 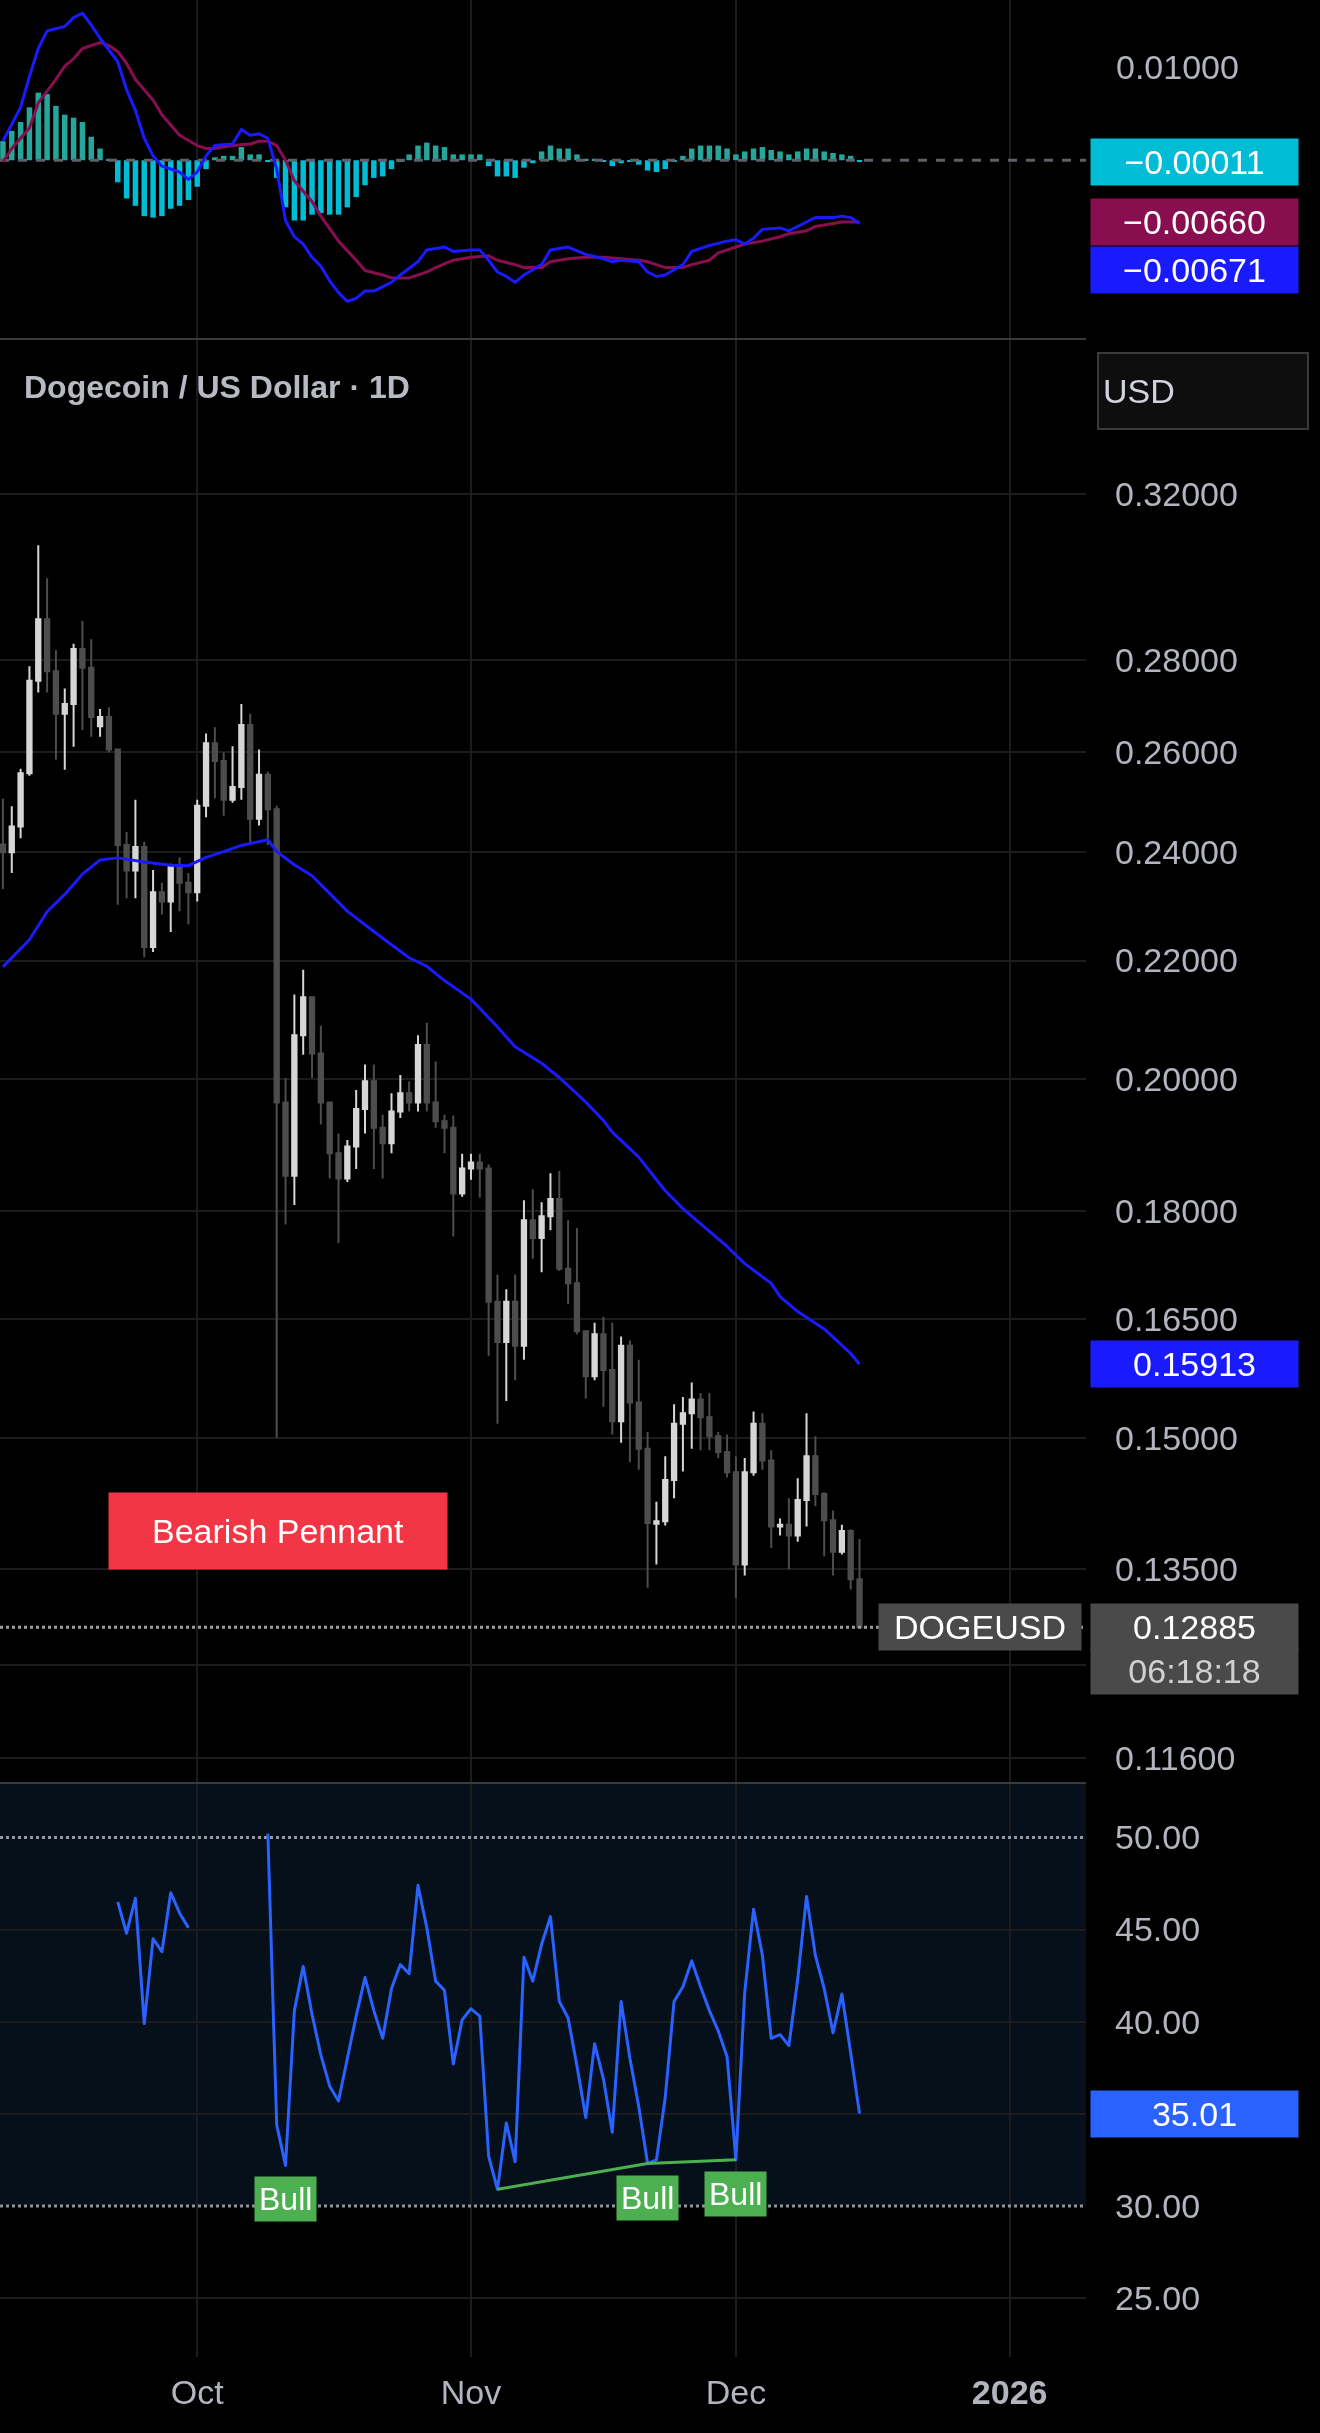 What do you see at coordinates (1158, 1837) in the screenshot?
I see `y-tick-label: 50.00` at bounding box center [1158, 1837].